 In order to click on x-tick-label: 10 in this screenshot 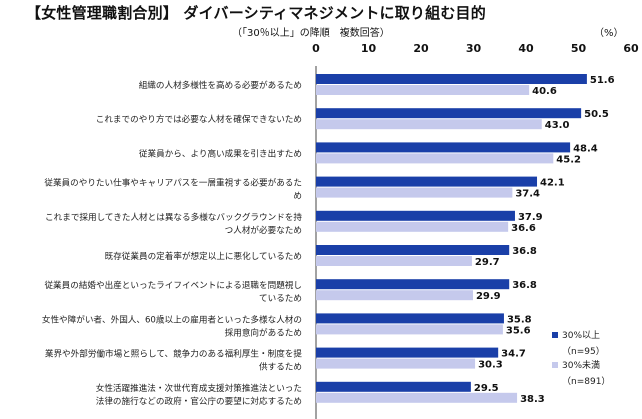, I will do `click(369, 48)`.